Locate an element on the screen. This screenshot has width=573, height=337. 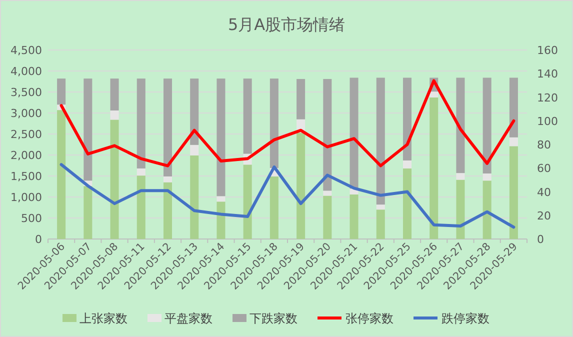
y2-tick-label: 160 is located at coordinates (547, 50).